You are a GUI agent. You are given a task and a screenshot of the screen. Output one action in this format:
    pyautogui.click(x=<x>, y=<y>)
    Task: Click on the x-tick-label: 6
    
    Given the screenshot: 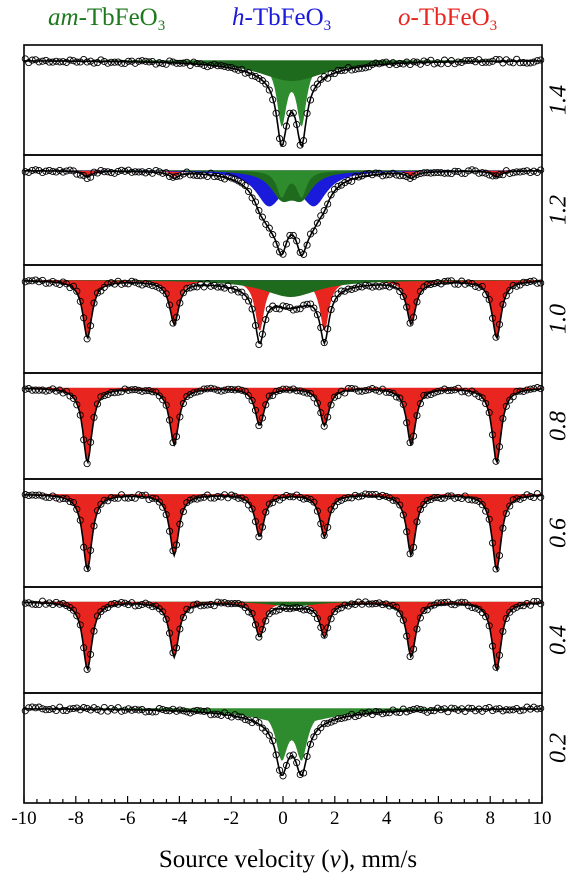 What is the action you would take?
    pyautogui.click(x=439, y=818)
    